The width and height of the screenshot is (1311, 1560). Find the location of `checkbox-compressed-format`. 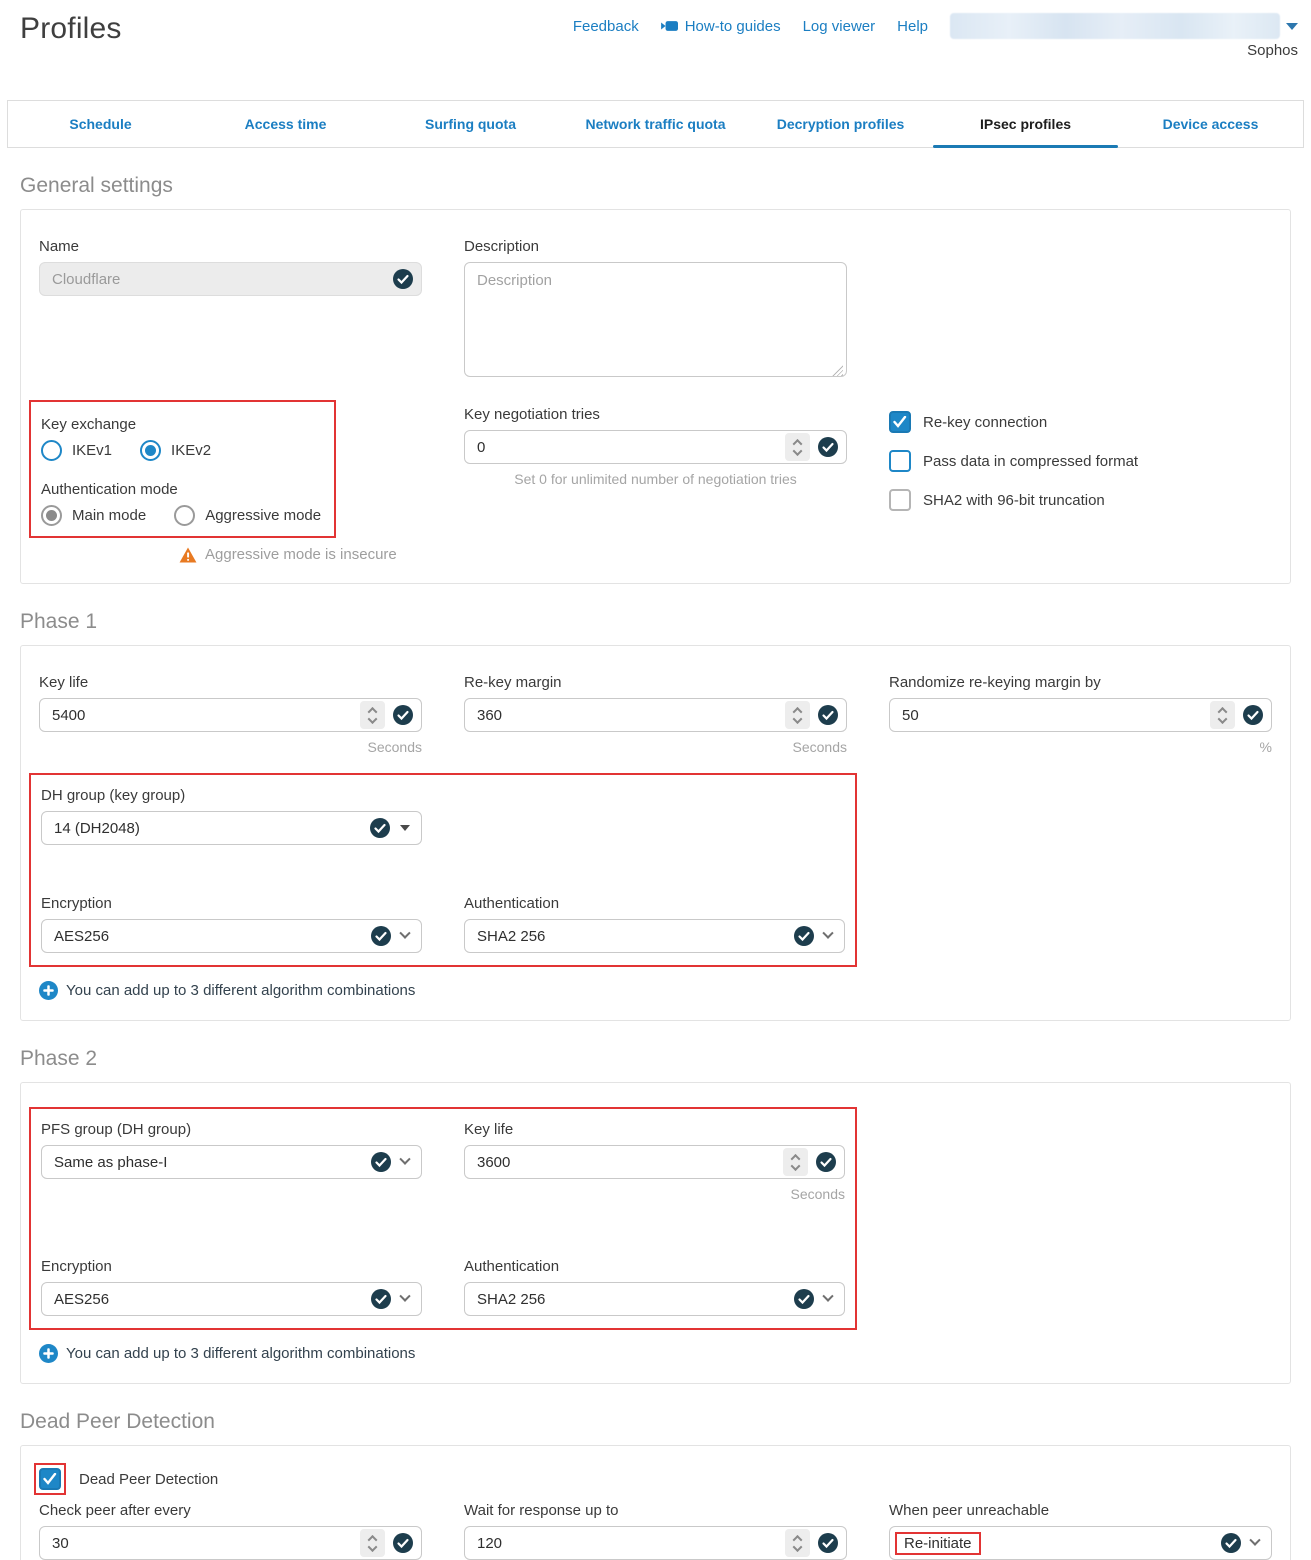

checkbox-compressed-format is located at coordinates (900, 461).